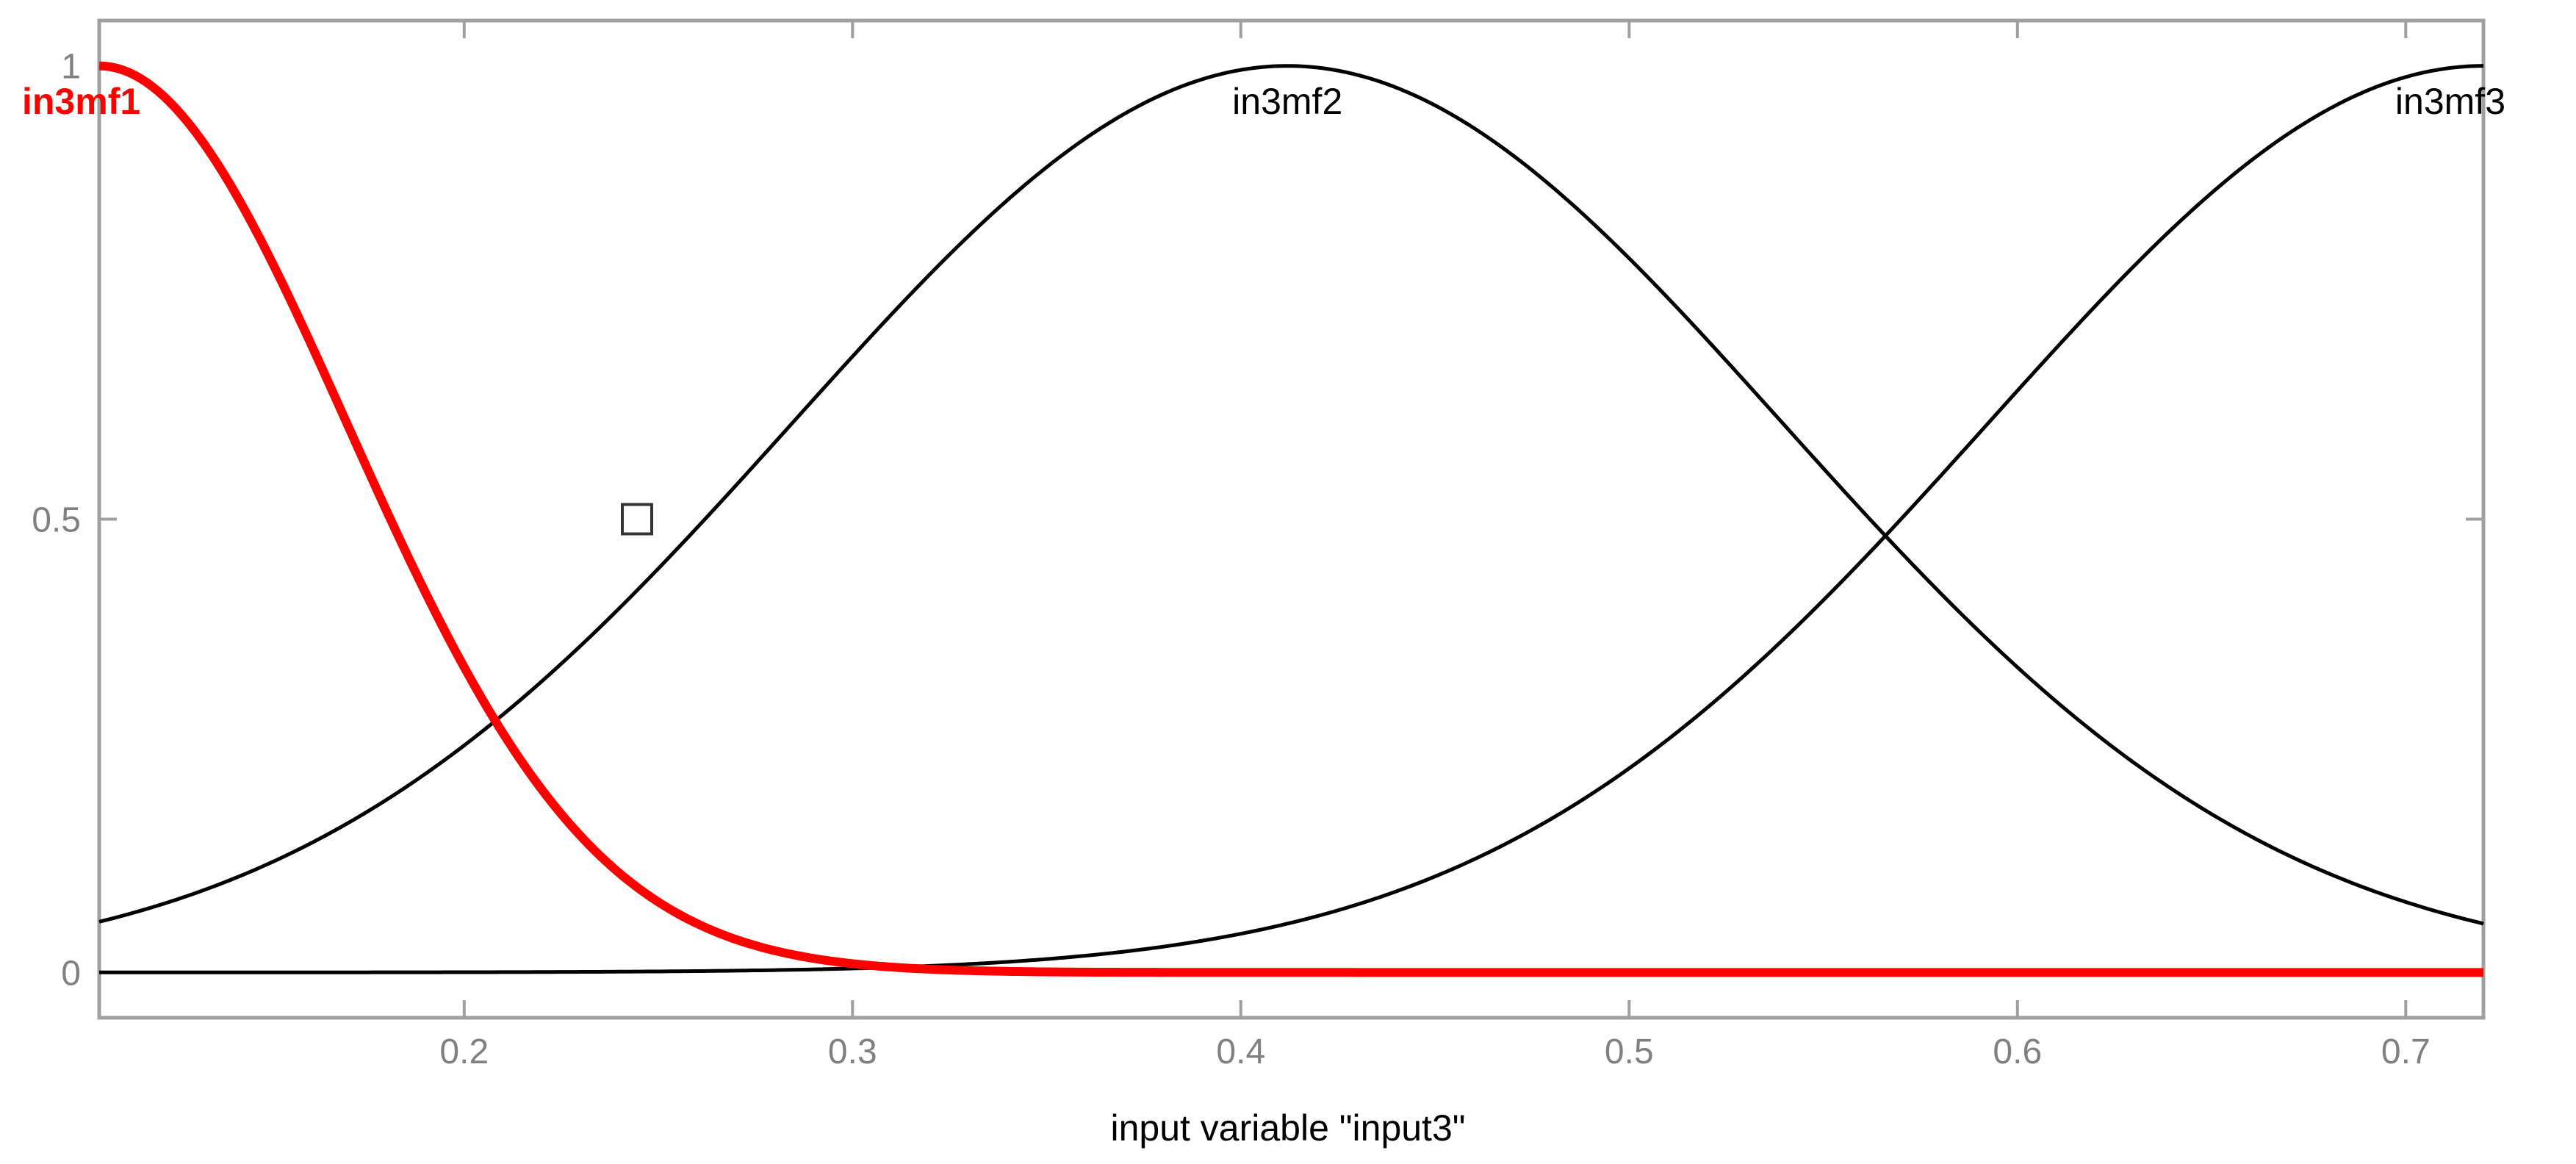  What do you see at coordinates (464, 1051) in the screenshot?
I see `x-tick-label: 0.2` at bounding box center [464, 1051].